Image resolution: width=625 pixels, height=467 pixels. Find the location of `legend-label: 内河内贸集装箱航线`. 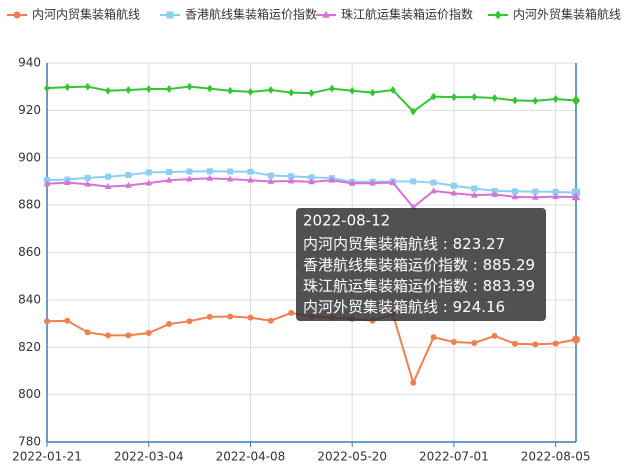

legend-label: 内河内贸集装箱航线 is located at coordinates (86, 14).